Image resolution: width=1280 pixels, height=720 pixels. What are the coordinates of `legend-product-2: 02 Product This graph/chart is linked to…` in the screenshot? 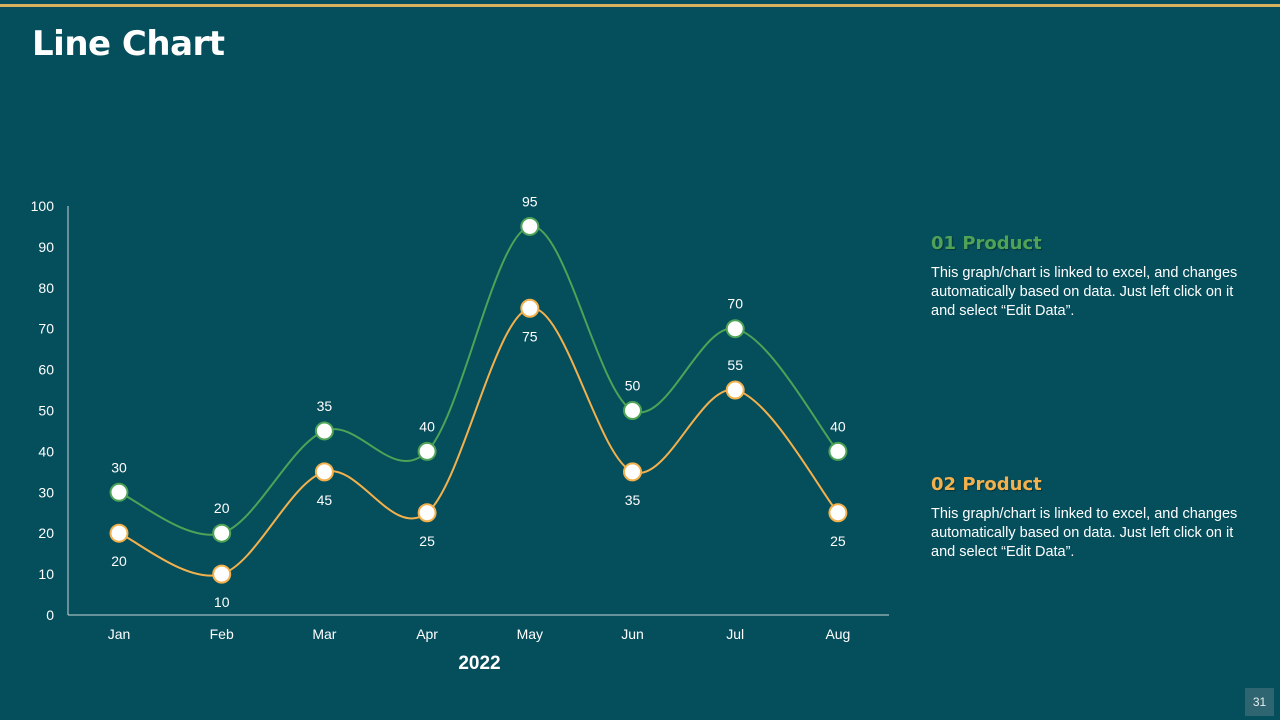 It's located at (1088, 518).